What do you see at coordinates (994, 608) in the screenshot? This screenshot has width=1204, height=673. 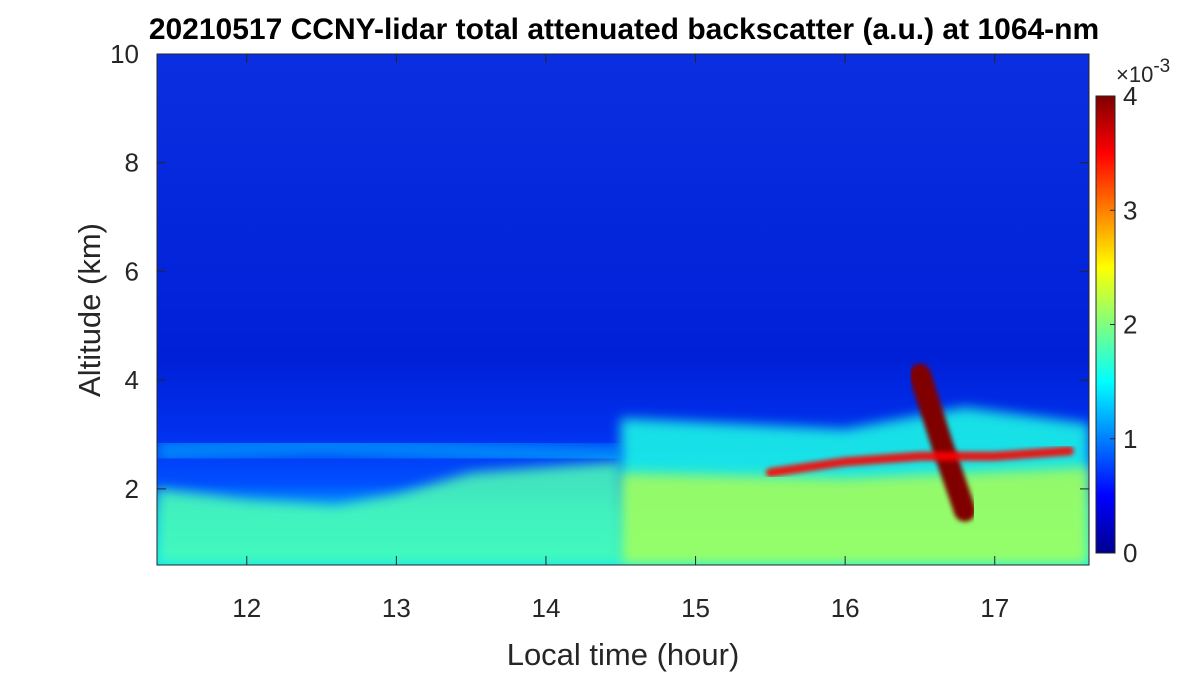 I see `x-tick-label: 17` at bounding box center [994, 608].